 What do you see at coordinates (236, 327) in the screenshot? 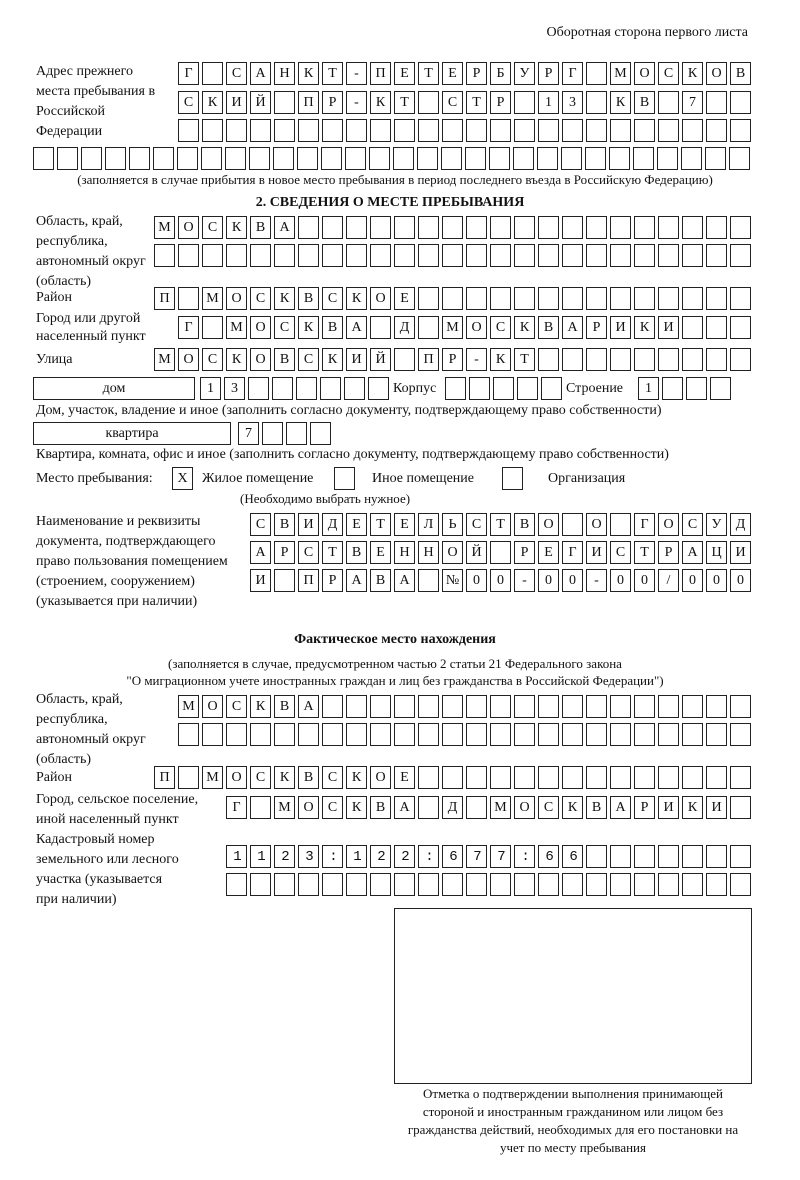
I see `char-cell: М` at bounding box center [236, 327].